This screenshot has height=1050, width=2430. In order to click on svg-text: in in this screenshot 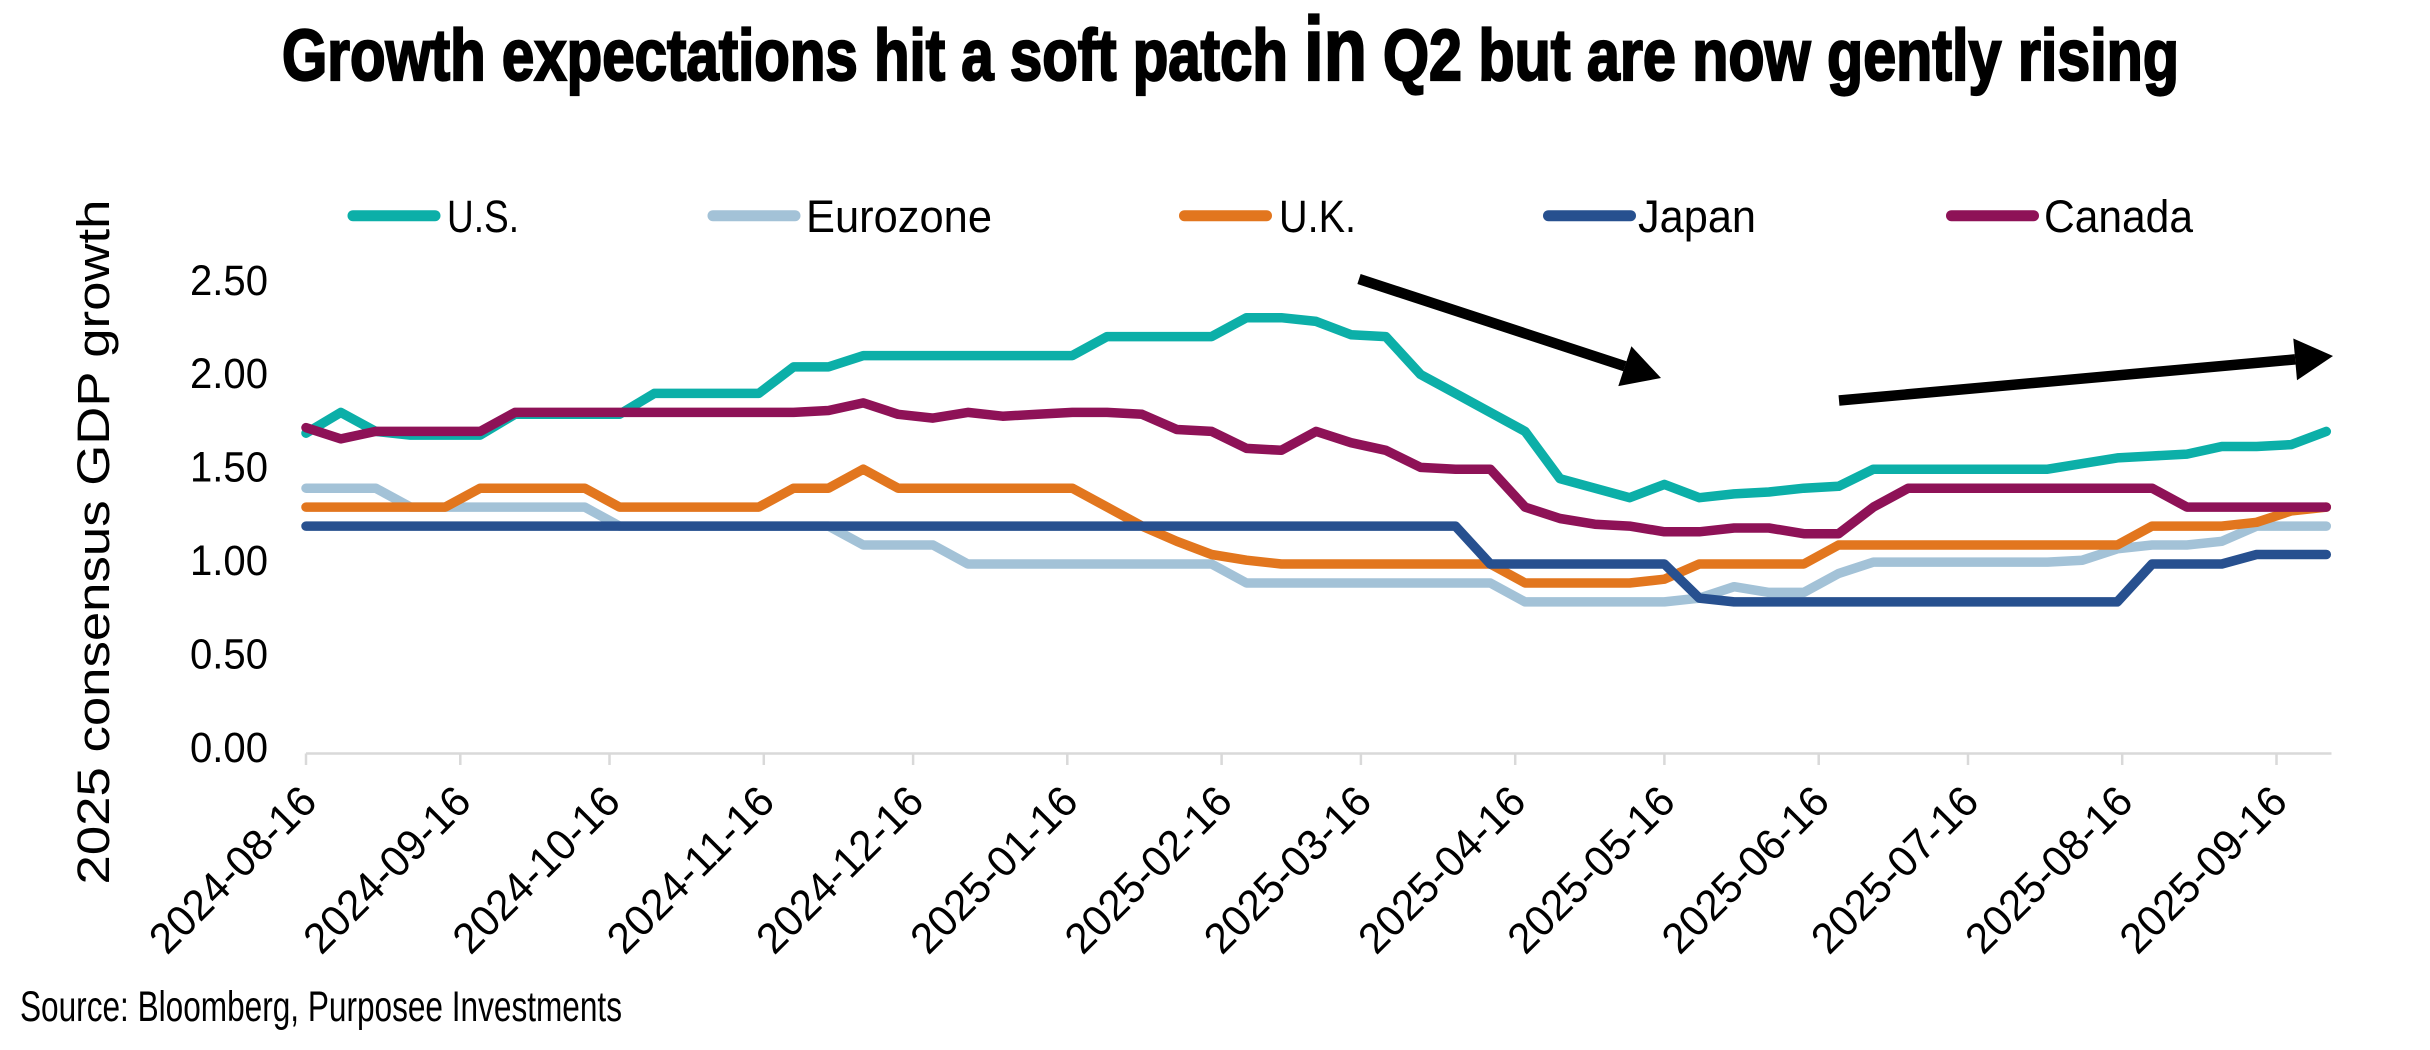, I will do `click(1335, 50)`.